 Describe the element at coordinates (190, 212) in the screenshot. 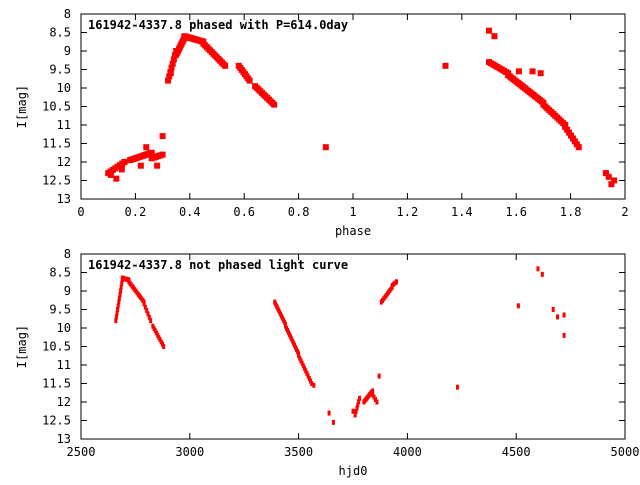

I see `x-tick-label: 0.4` at that location.